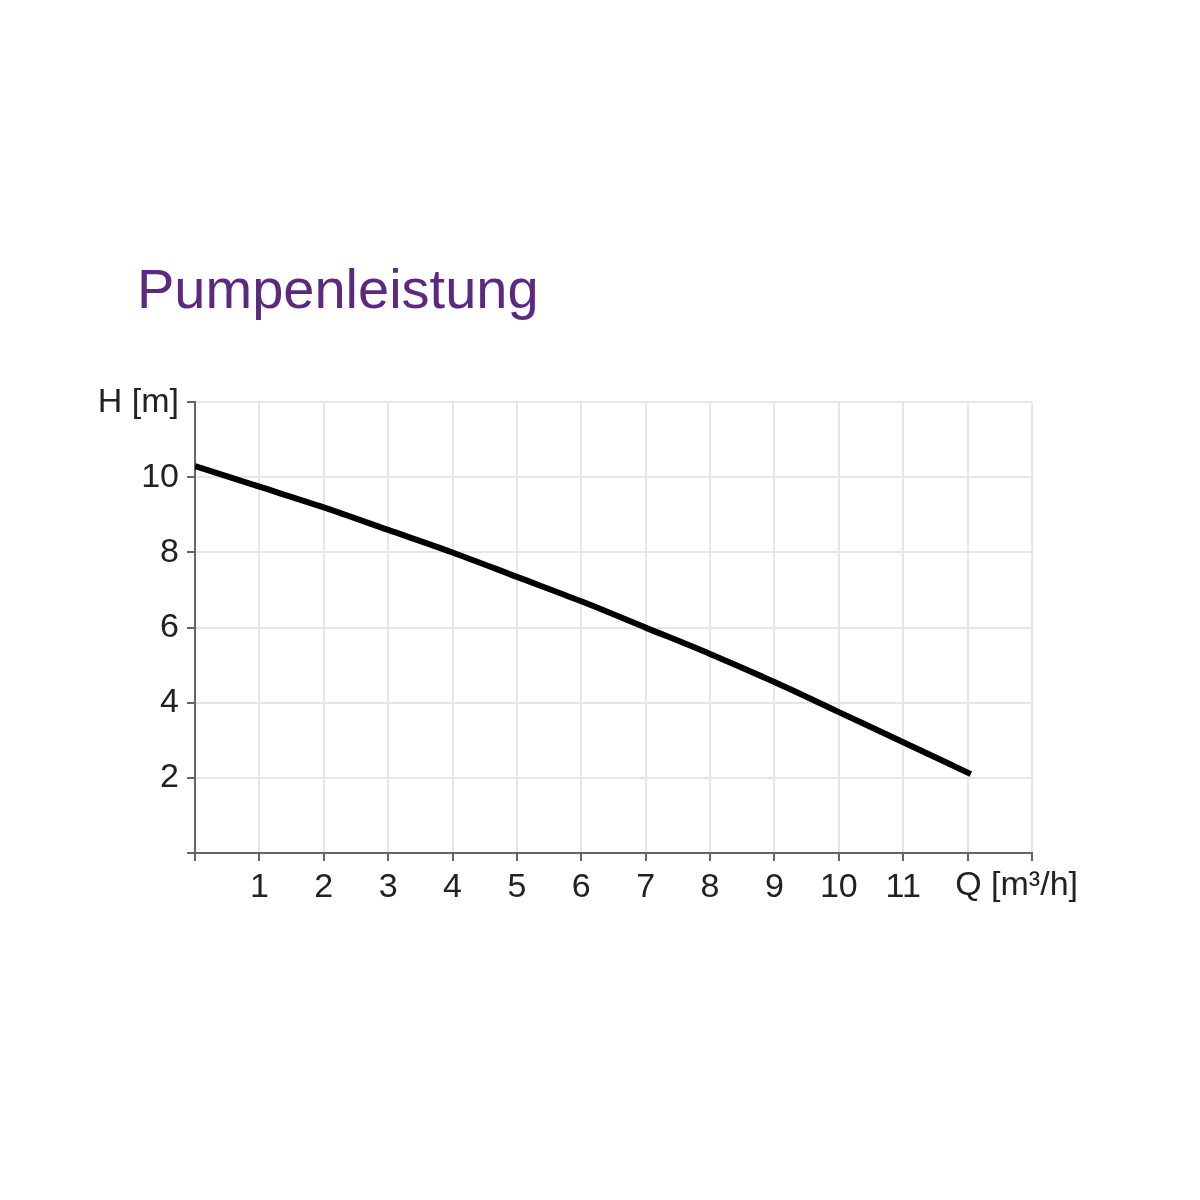 This screenshot has width=1200, height=1200. I want to click on x-tick-label: 11, so click(903, 884).